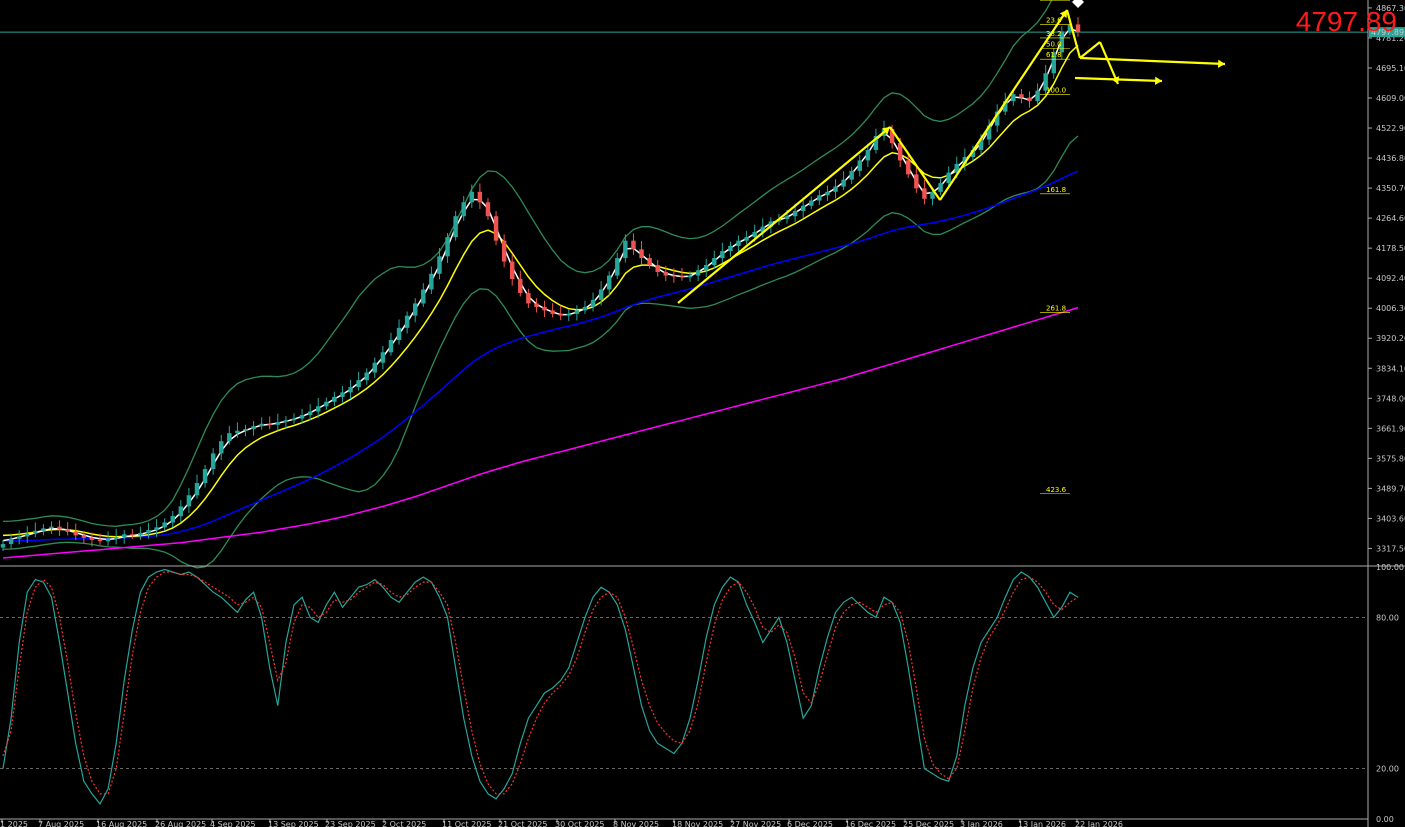  I want to click on x-tick-label: 16 Dec 2025, so click(870, 823).